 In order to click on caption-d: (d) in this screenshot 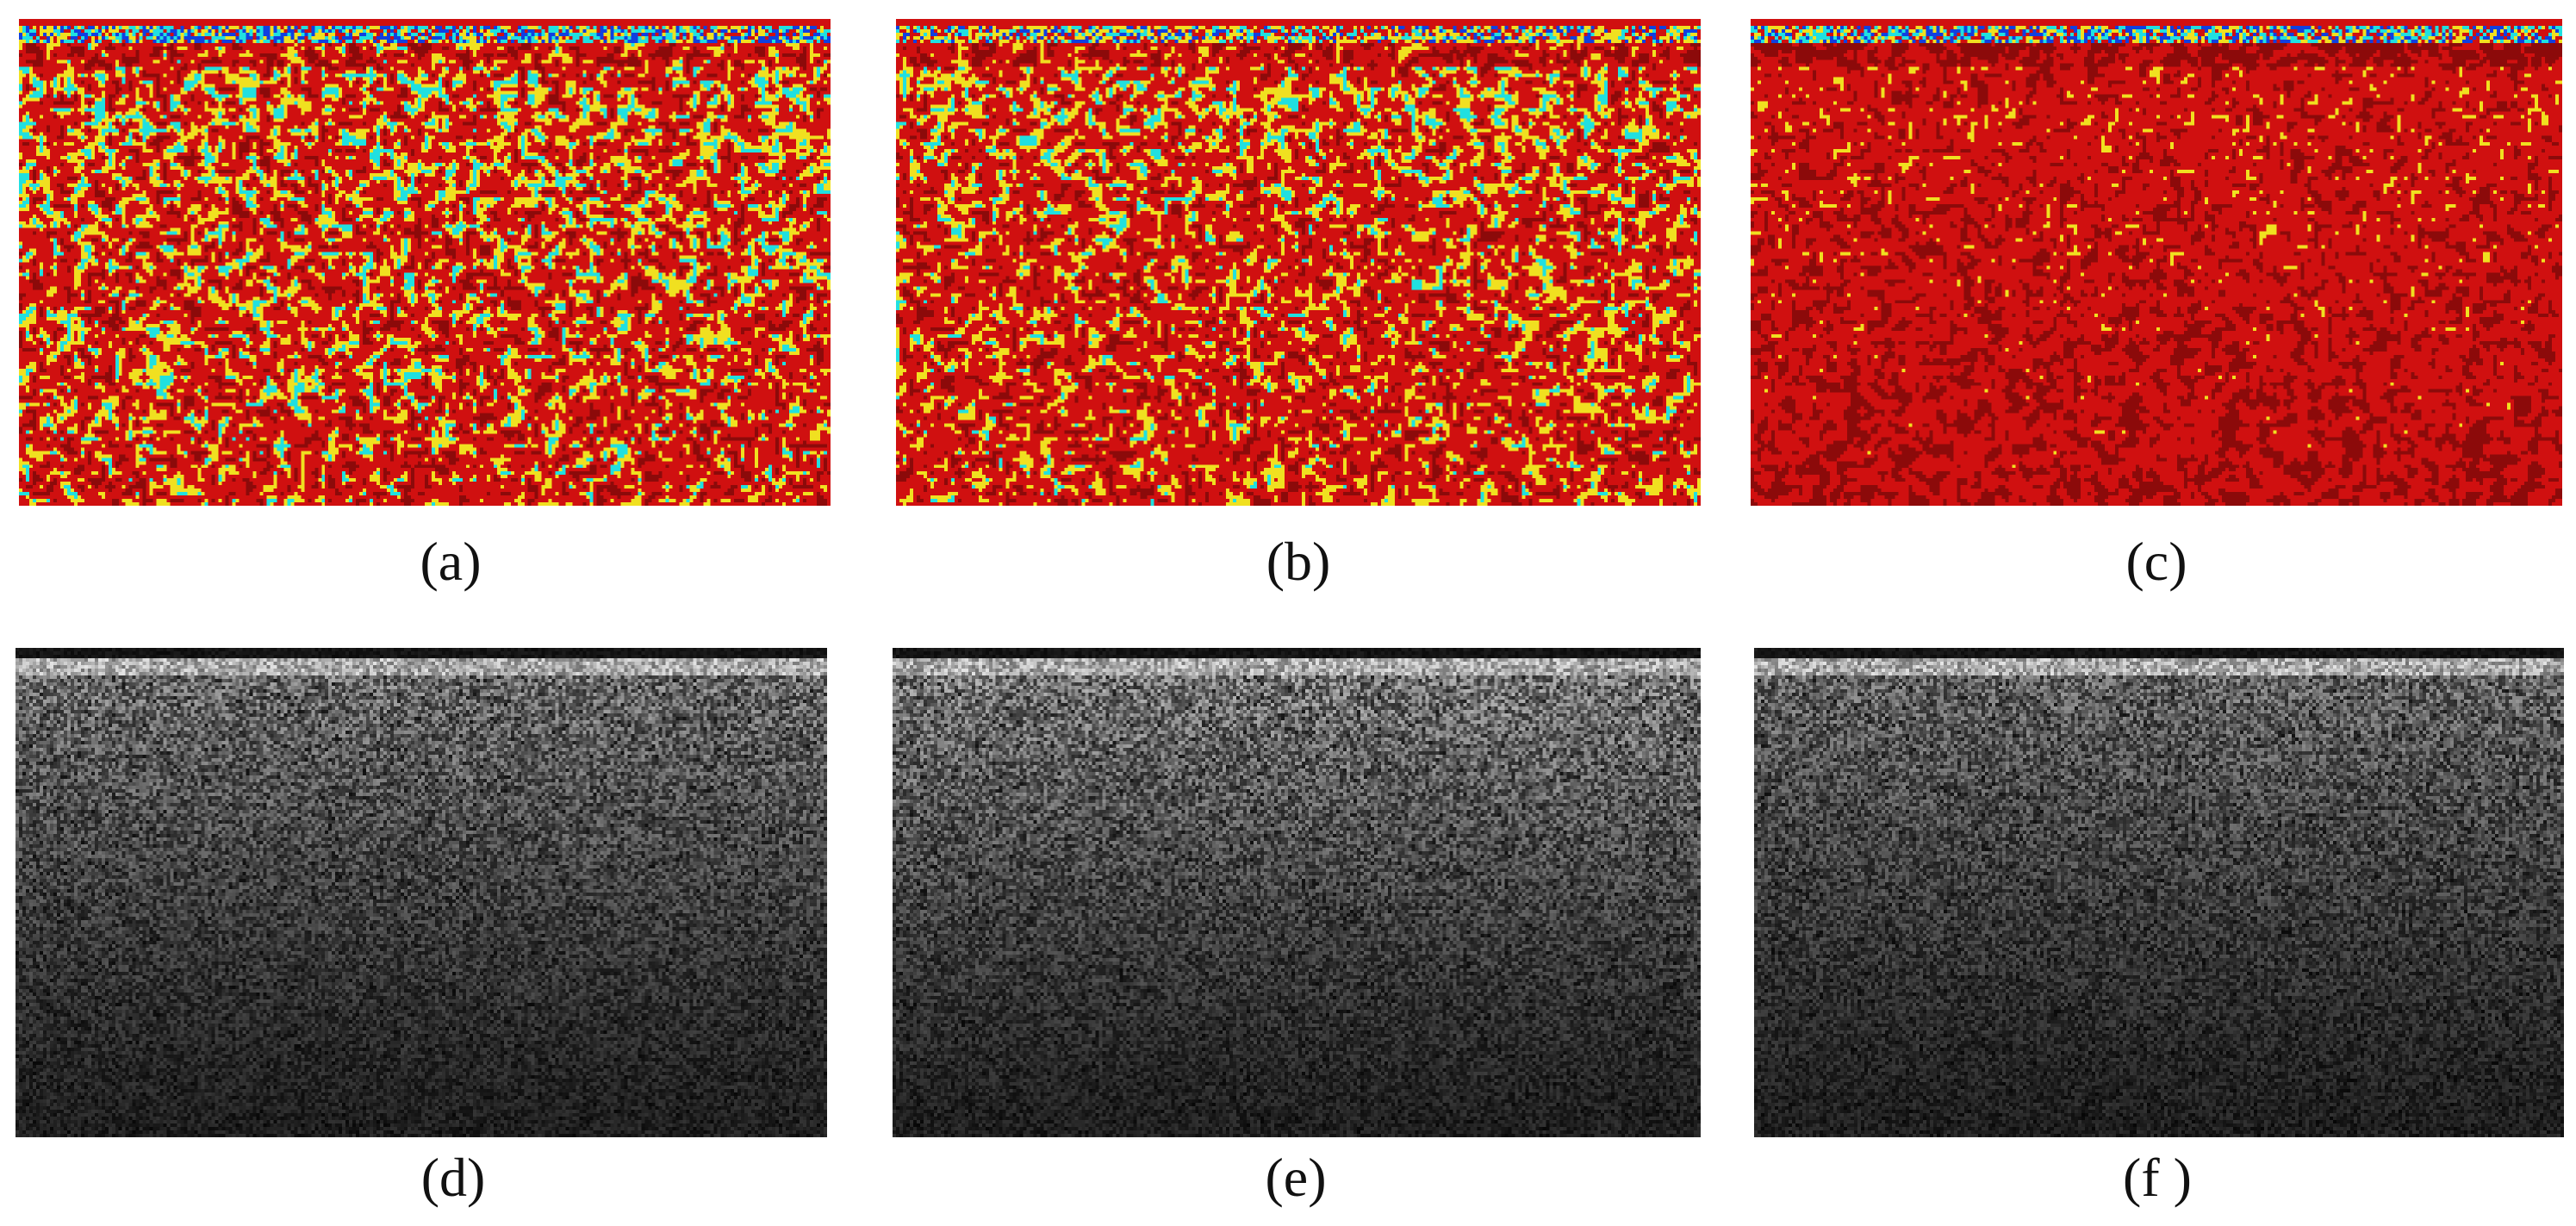, I will do `click(453, 1177)`.